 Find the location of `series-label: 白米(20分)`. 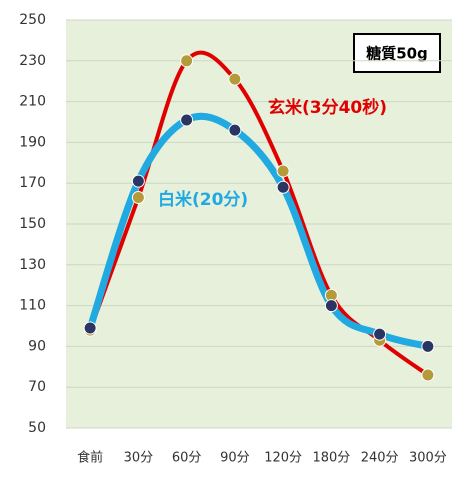

series-label: 白米(20分) is located at coordinates (203, 199).